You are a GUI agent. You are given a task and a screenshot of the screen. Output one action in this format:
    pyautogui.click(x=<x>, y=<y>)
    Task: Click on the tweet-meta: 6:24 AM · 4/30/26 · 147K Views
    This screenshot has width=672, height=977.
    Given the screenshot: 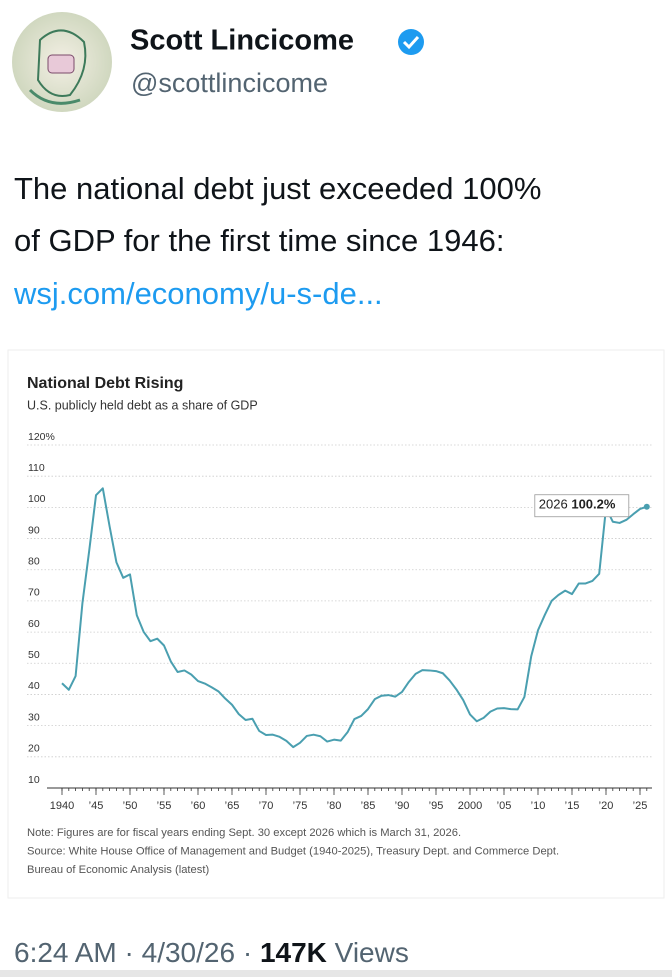 What is the action you would take?
    pyautogui.click(x=211, y=952)
    